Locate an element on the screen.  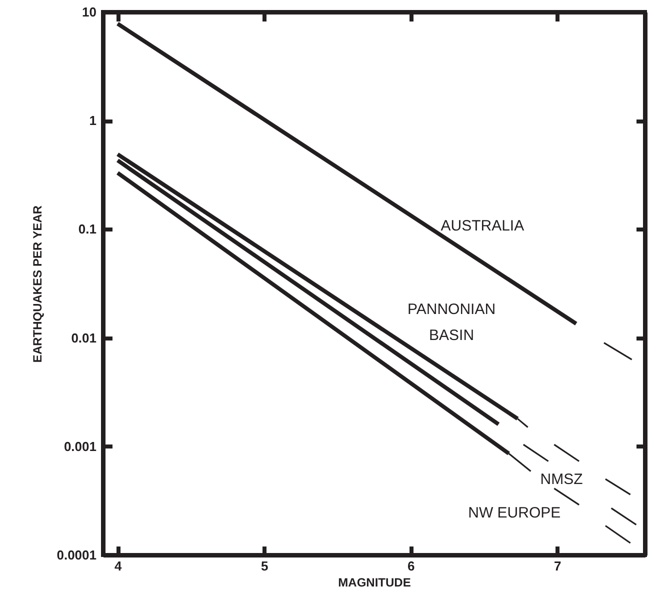
y-tick-label: 10 is located at coordinates (89, 12).